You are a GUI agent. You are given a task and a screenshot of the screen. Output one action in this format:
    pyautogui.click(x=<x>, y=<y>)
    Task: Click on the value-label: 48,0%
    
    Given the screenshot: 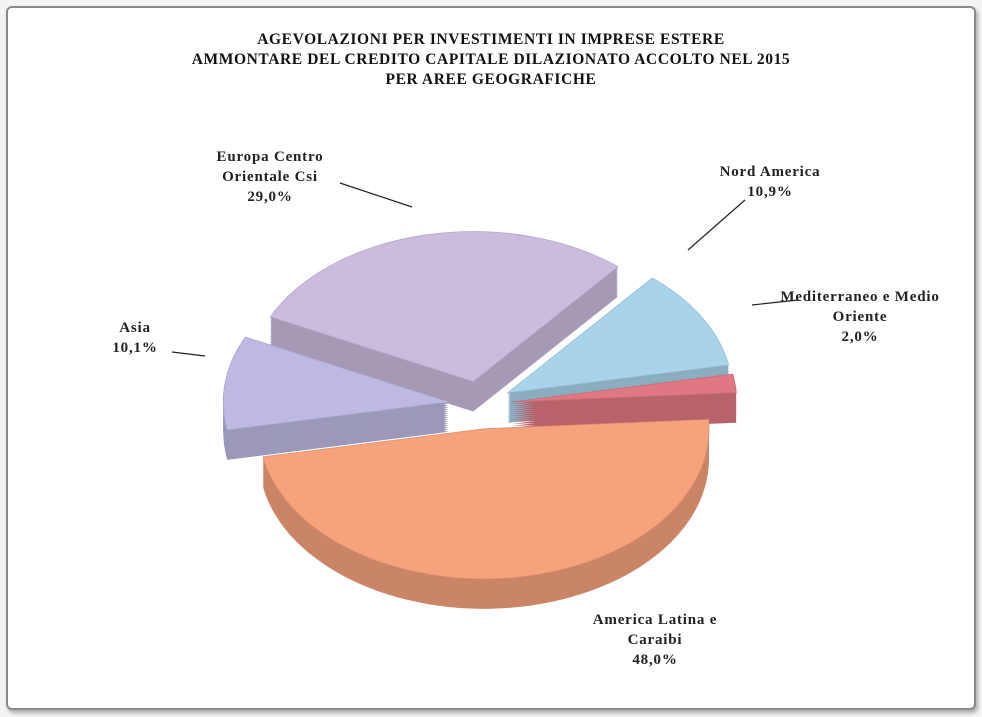 What is the action you would take?
    pyautogui.click(x=655, y=660)
    